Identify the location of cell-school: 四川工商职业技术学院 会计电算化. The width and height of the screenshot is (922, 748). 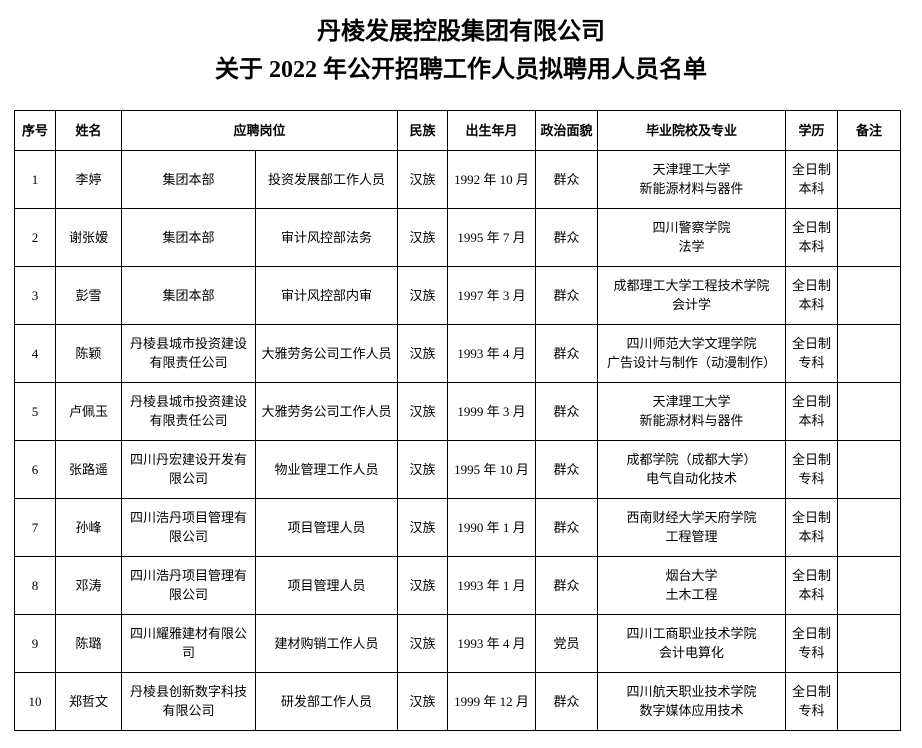
(692, 643).